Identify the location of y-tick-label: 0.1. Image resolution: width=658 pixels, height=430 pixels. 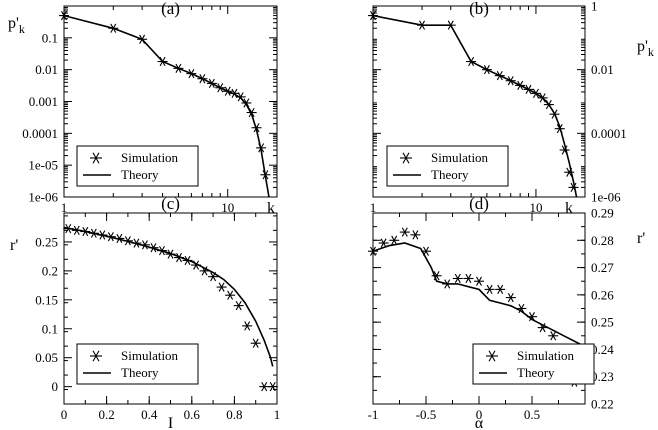
(50, 37).